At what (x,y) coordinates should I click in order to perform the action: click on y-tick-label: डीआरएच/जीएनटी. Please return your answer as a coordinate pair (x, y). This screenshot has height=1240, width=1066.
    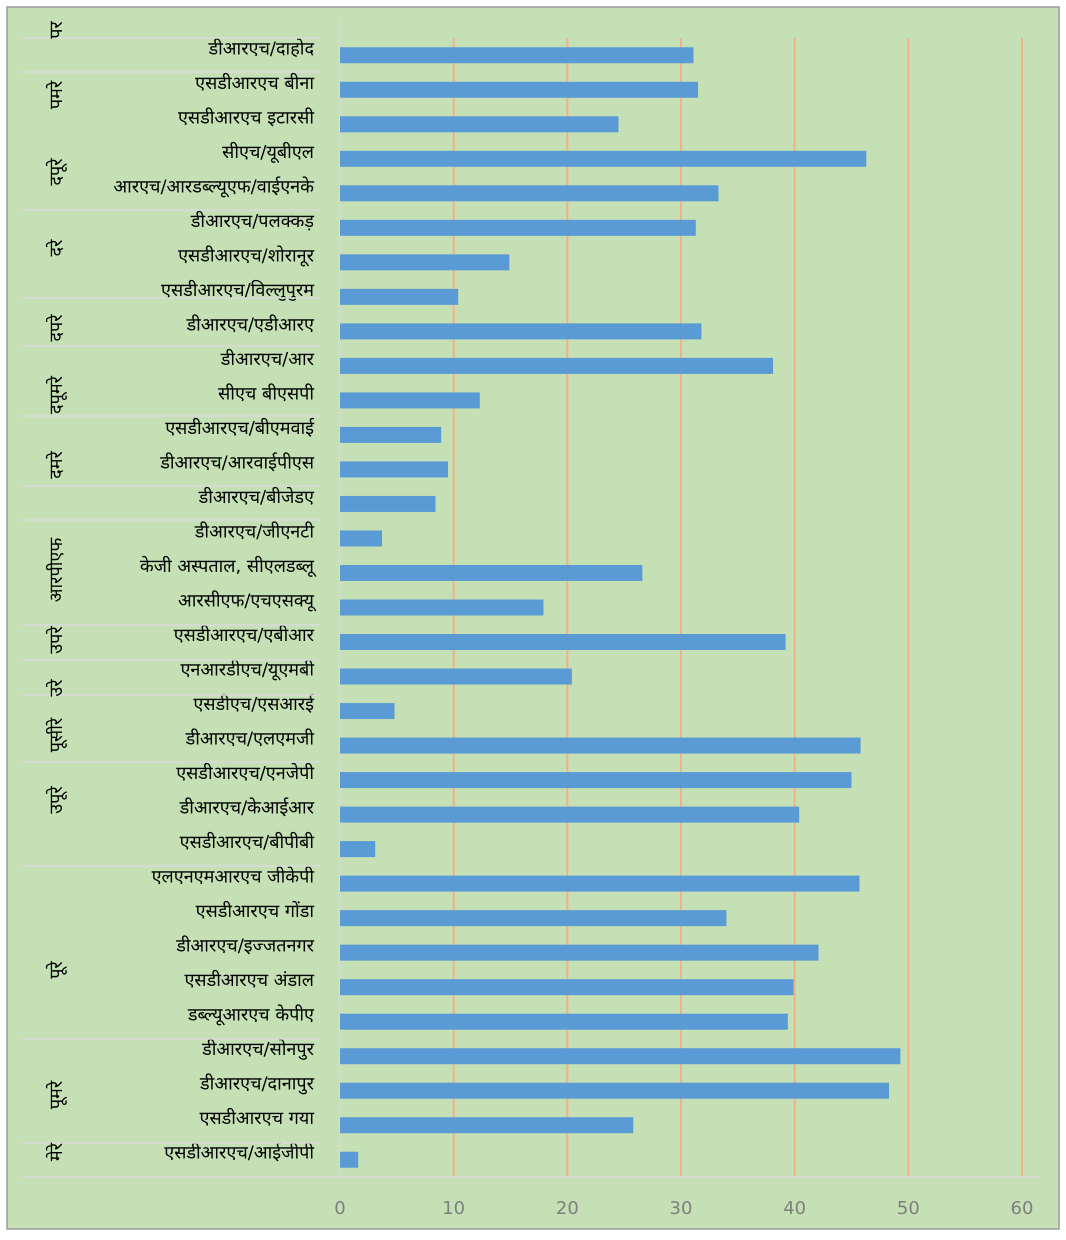
    Looking at the image, I should click on (254, 531).